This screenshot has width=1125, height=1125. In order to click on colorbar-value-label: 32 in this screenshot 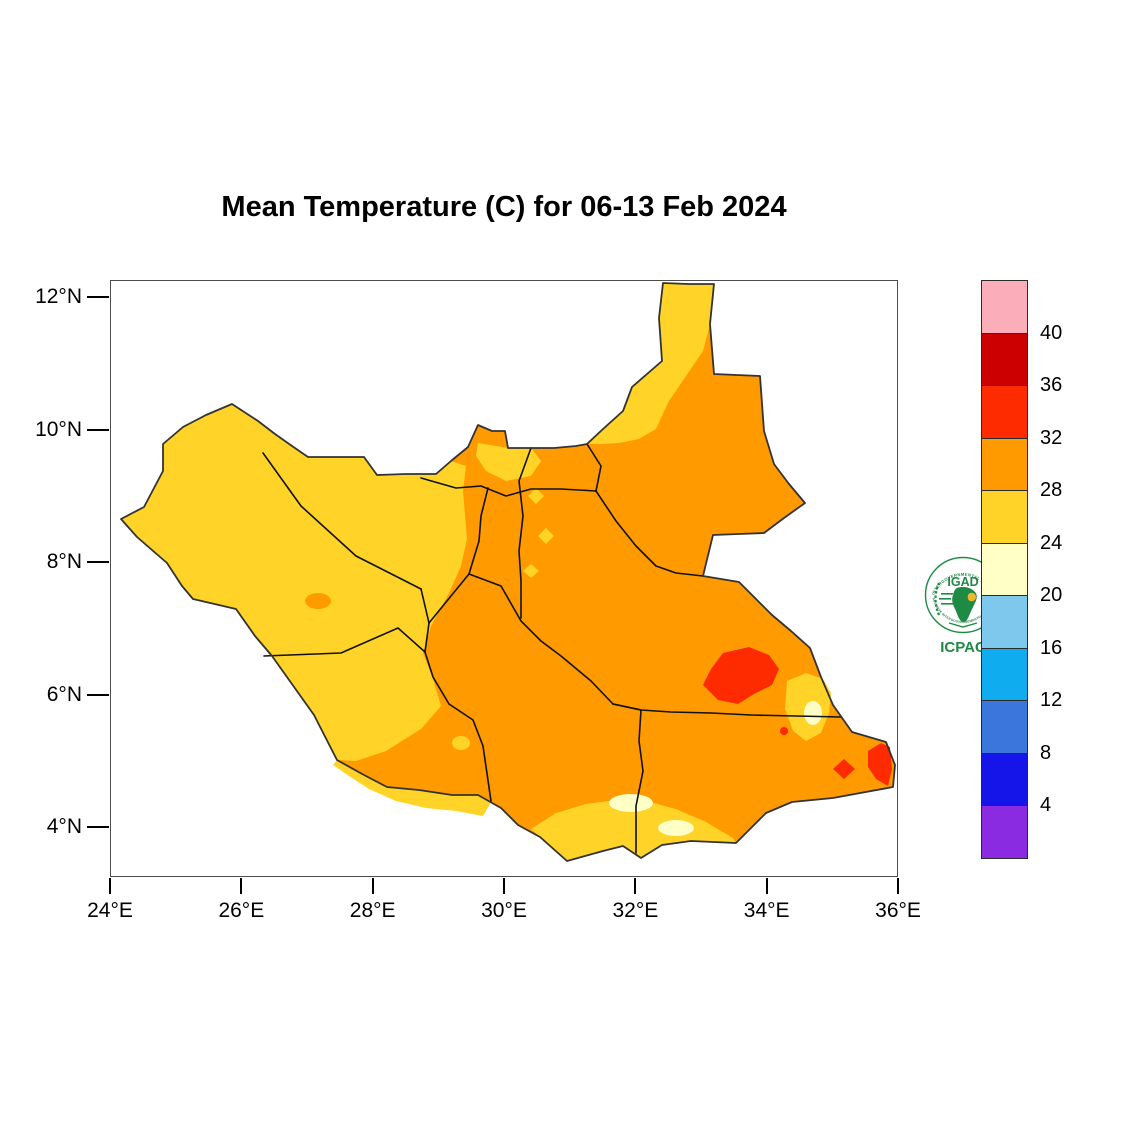, I will do `click(1051, 437)`.